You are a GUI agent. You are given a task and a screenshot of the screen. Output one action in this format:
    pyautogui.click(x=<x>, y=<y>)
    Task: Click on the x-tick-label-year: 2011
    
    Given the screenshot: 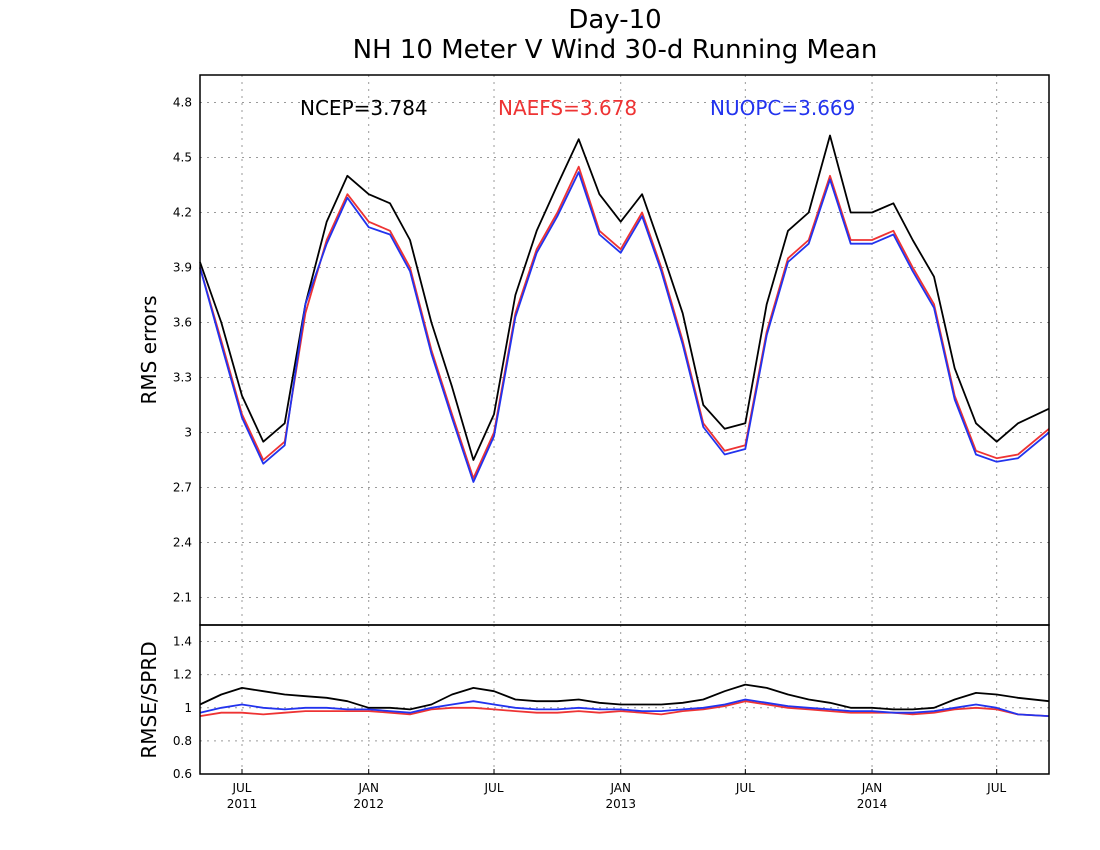 What is the action you would take?
    pyautogui.click(x=242, y=804)
    